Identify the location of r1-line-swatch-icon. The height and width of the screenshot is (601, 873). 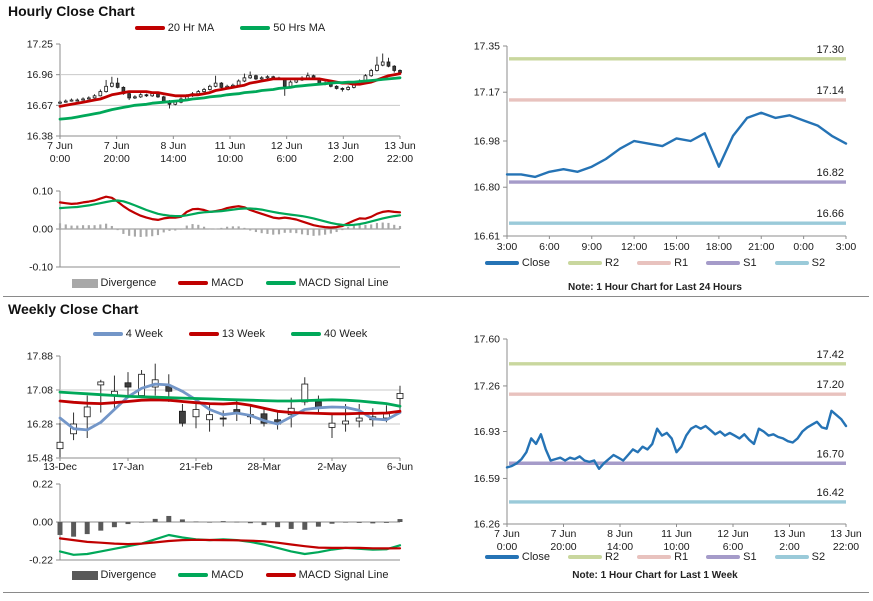
(654, 263).